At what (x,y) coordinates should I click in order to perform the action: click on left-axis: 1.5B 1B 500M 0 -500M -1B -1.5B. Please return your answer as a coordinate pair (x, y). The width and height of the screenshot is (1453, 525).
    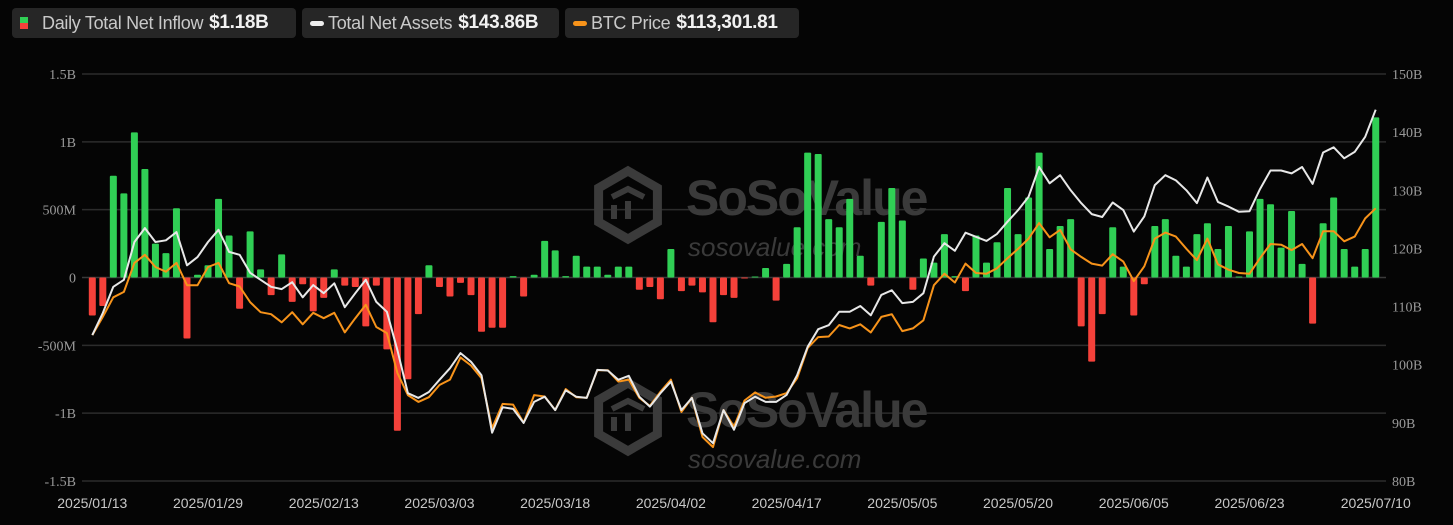
    Looking at the image, I should click on (57, 279).